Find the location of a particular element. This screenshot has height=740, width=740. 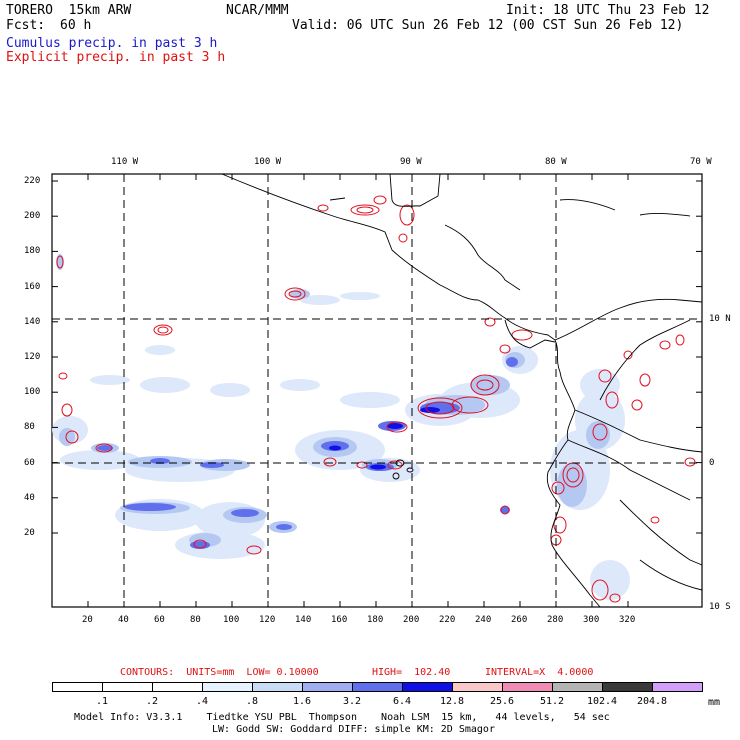

center-name: NCAR/MMM is located at coordinates (257, 10).